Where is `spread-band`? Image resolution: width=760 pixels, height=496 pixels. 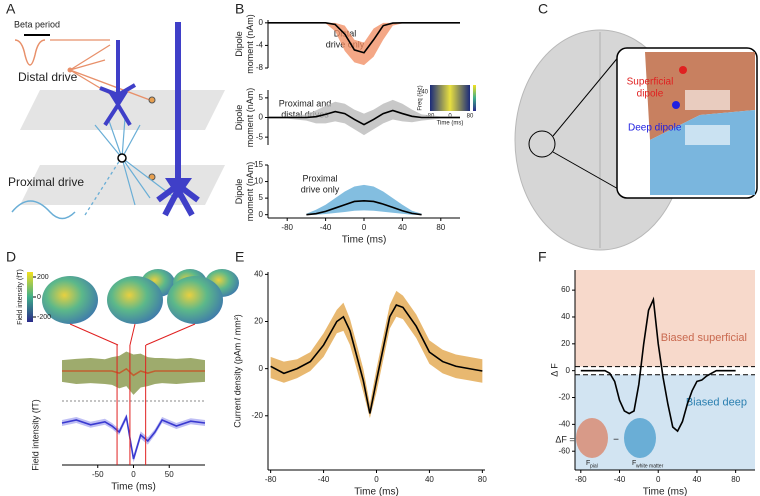 spread-band is located at coordinates (364, 117).